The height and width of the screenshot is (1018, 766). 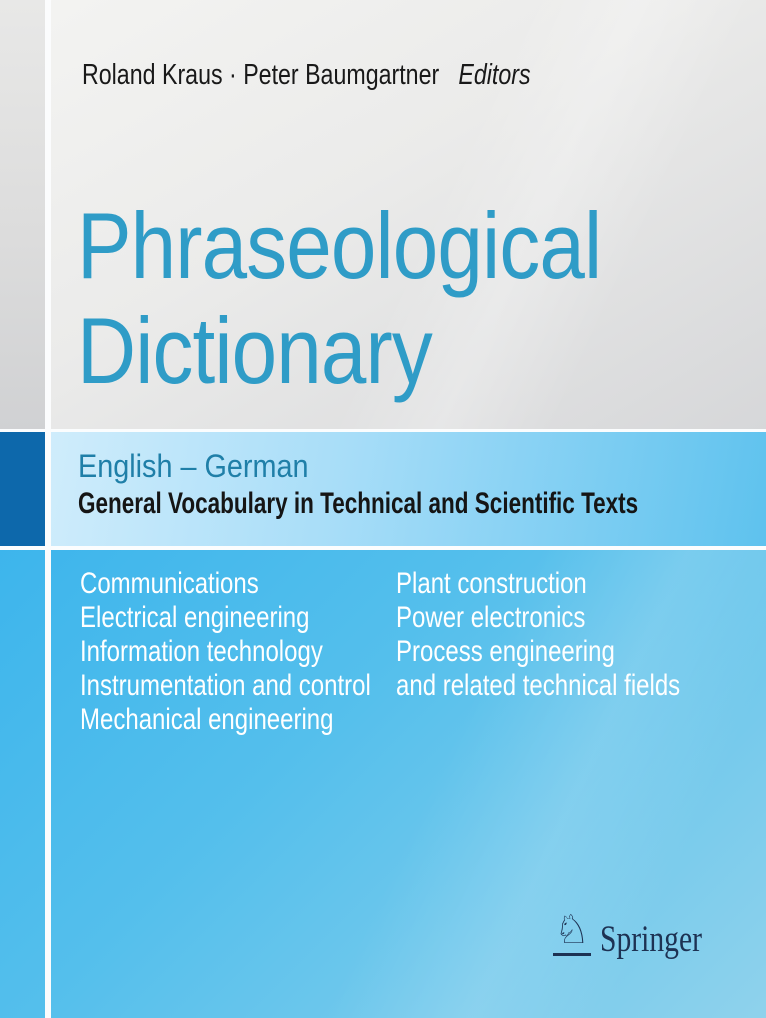 I want to click on title-line-1: Phraseological, so click(x=339, y=245).